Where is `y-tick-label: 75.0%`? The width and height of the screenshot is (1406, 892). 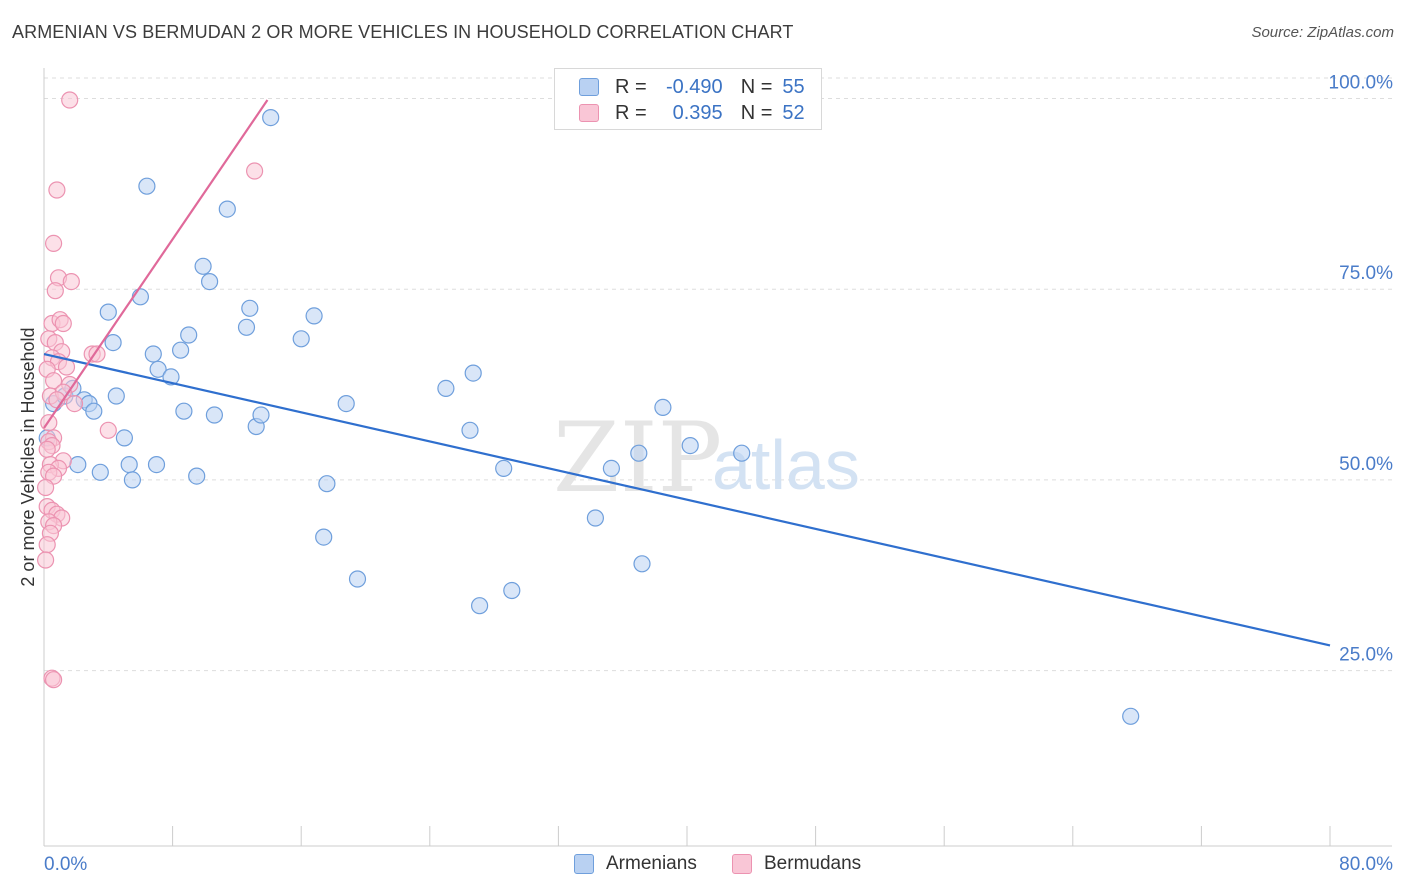
y-tick-label: 75.0% is located at coordinates (1366, 273).